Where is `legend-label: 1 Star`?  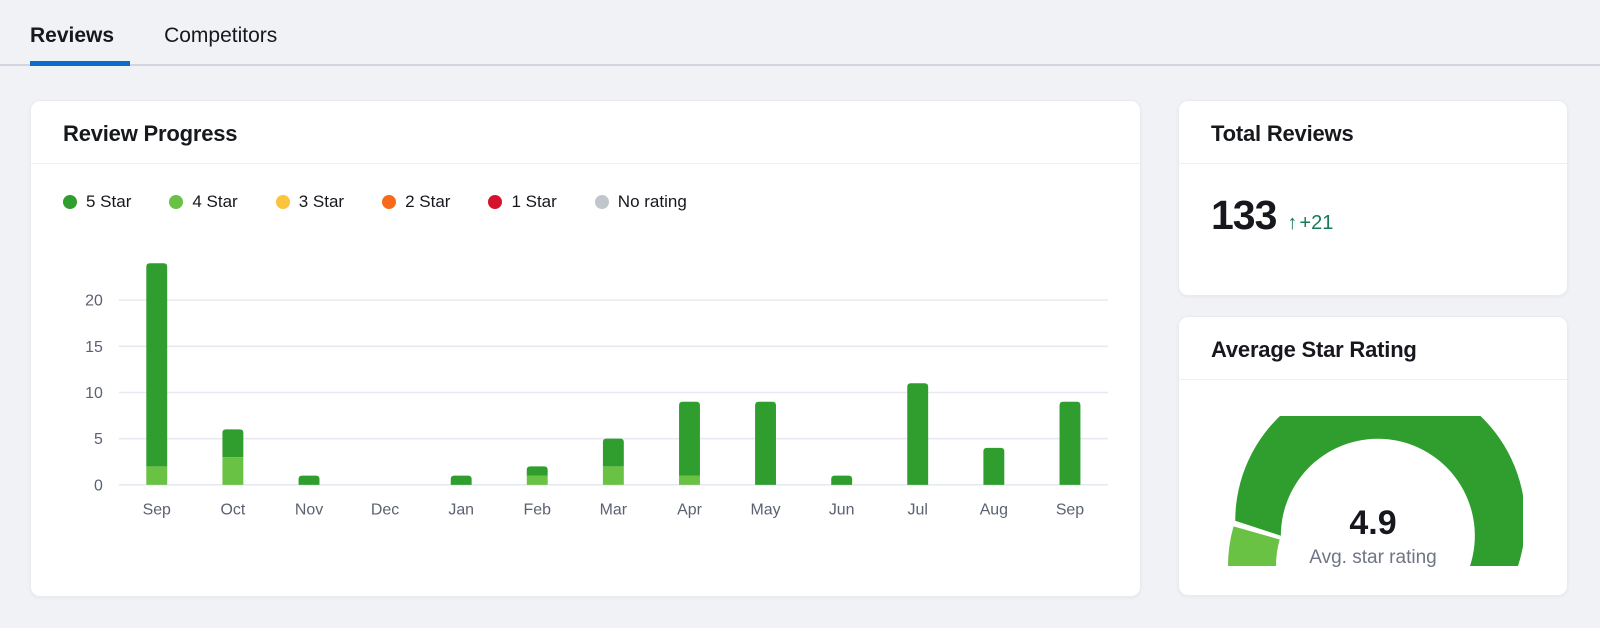 legend-label: 1 Star is located at coordinates (534, 201).